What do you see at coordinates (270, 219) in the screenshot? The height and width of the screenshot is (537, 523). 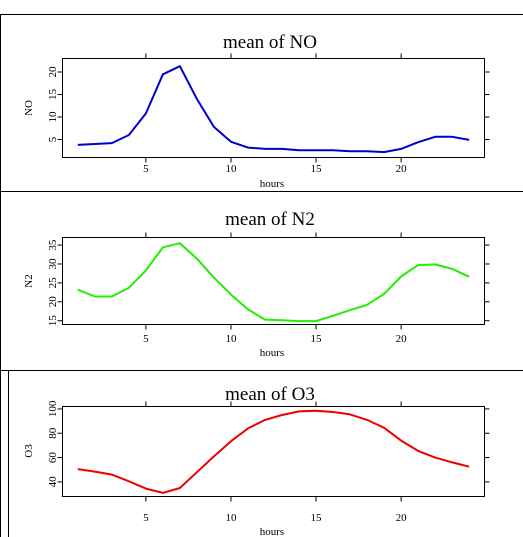 I see `panel-title: mean of N2` at bounding box center [270, 219].